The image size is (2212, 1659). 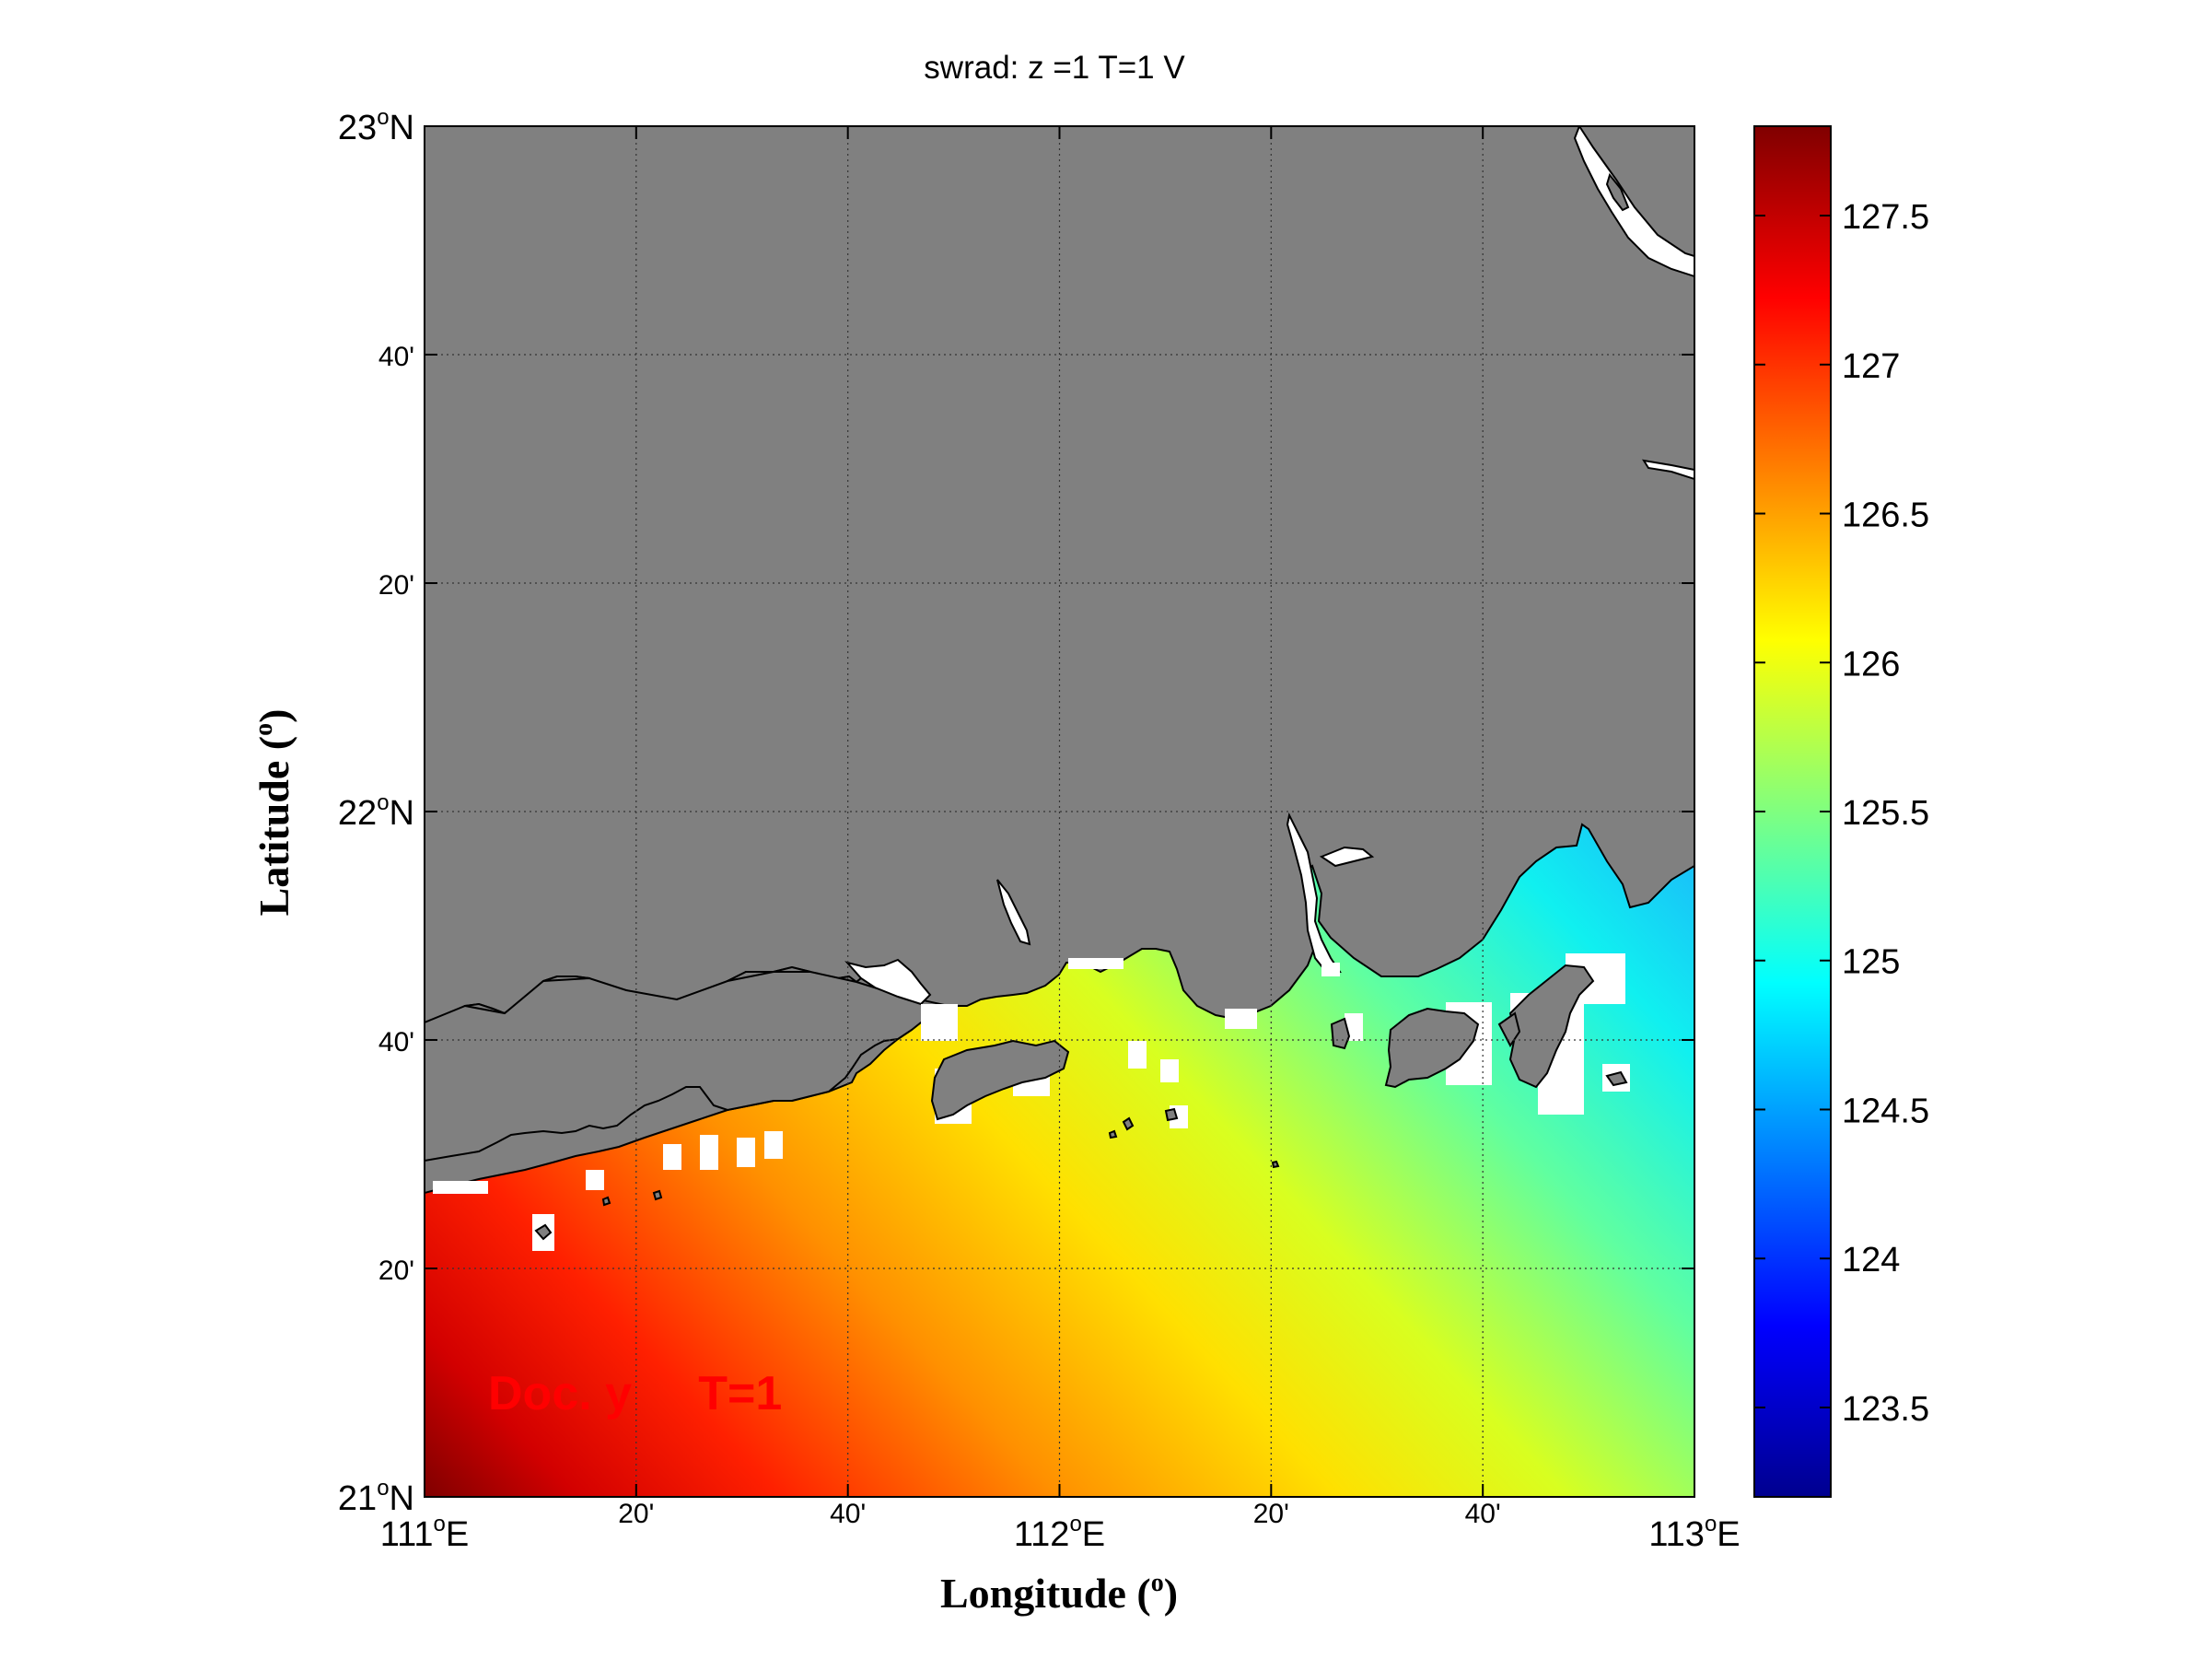 What do you see at coordinates (1000, 1080) in the screenshot?
I see `island-shangchuan` at bounding box center [1000, 1080].